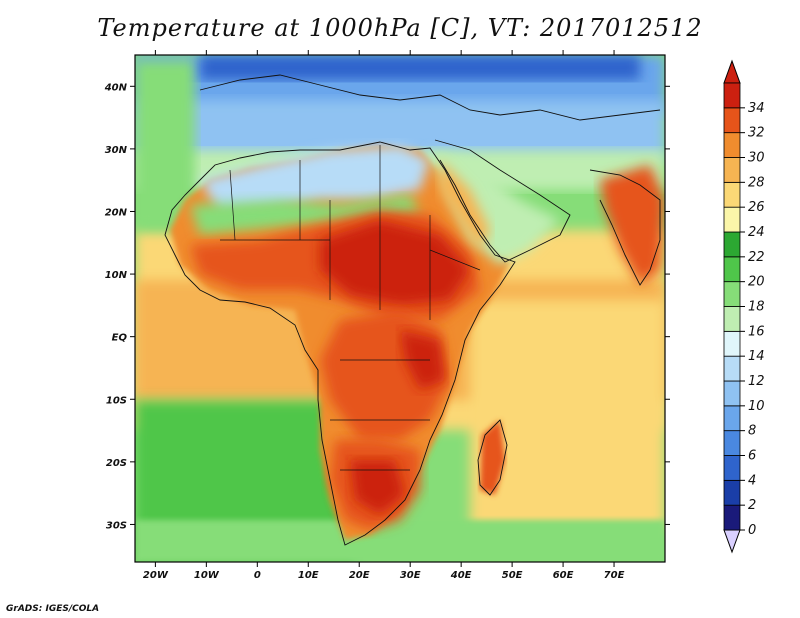 Image resolution: width=800 pixels, height=618 pixels. I want to click on india-warm, so click(632, 225).